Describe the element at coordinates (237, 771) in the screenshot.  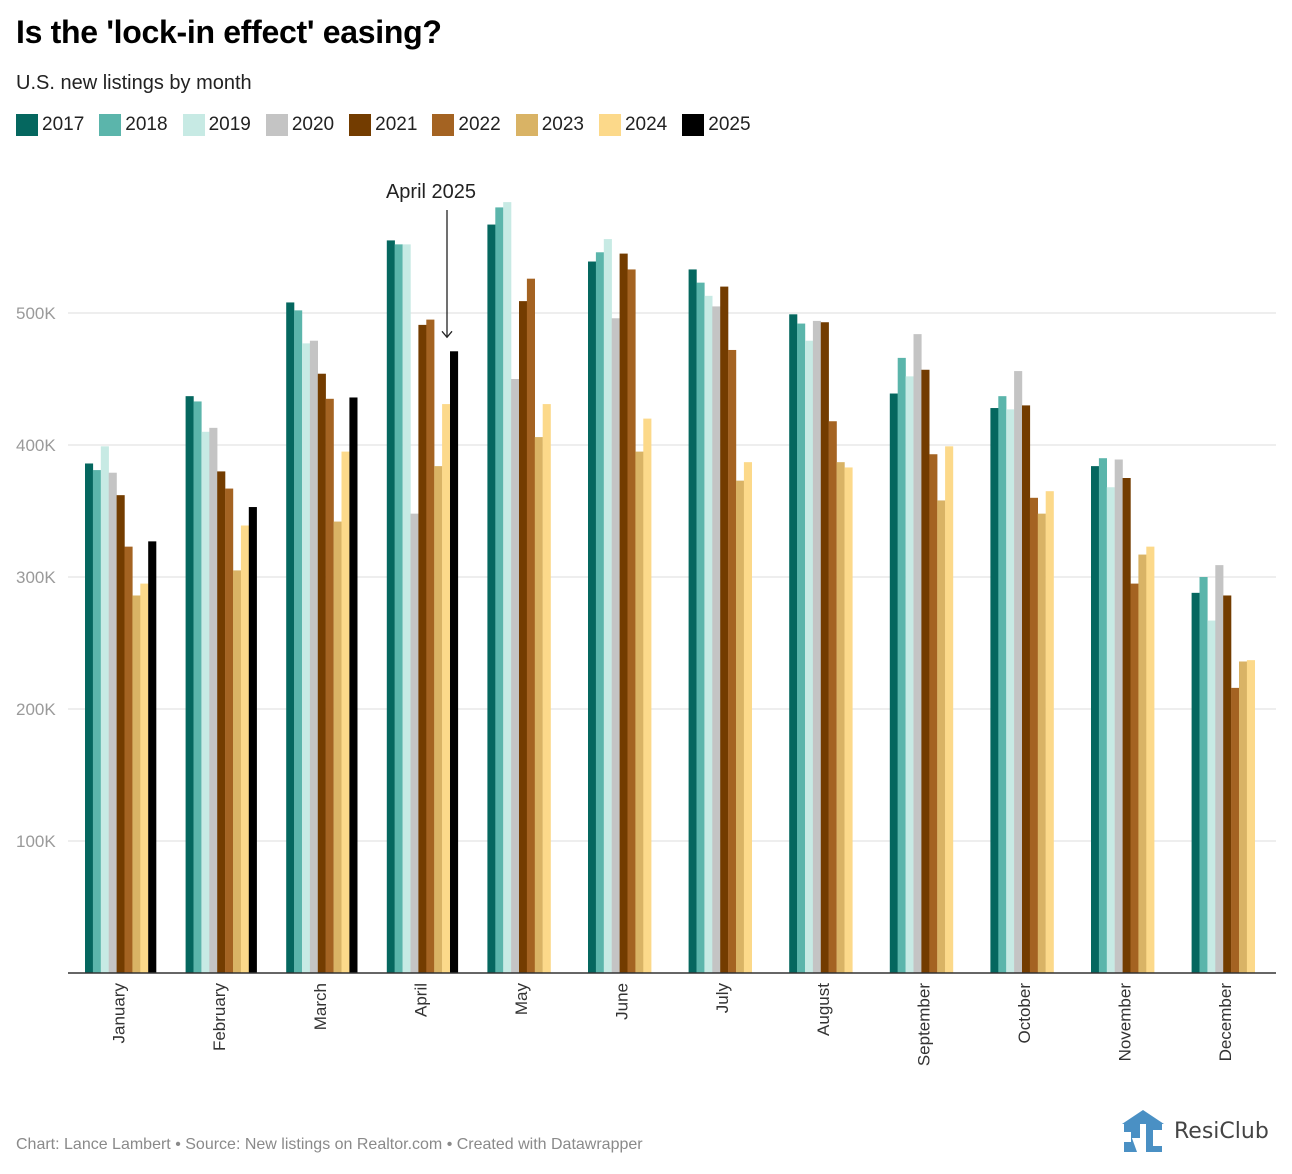
I see `bar-2023-february` at that location.